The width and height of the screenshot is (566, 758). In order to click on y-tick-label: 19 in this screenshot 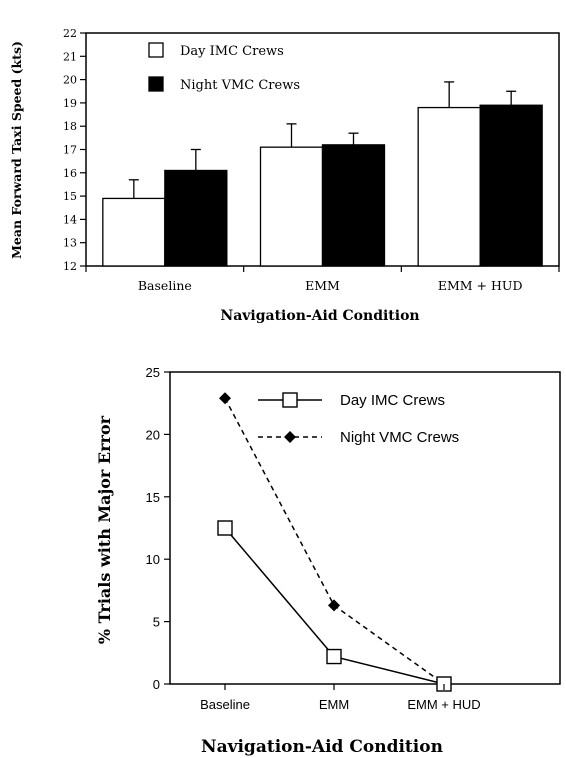, I will do `click(70, 103)`.